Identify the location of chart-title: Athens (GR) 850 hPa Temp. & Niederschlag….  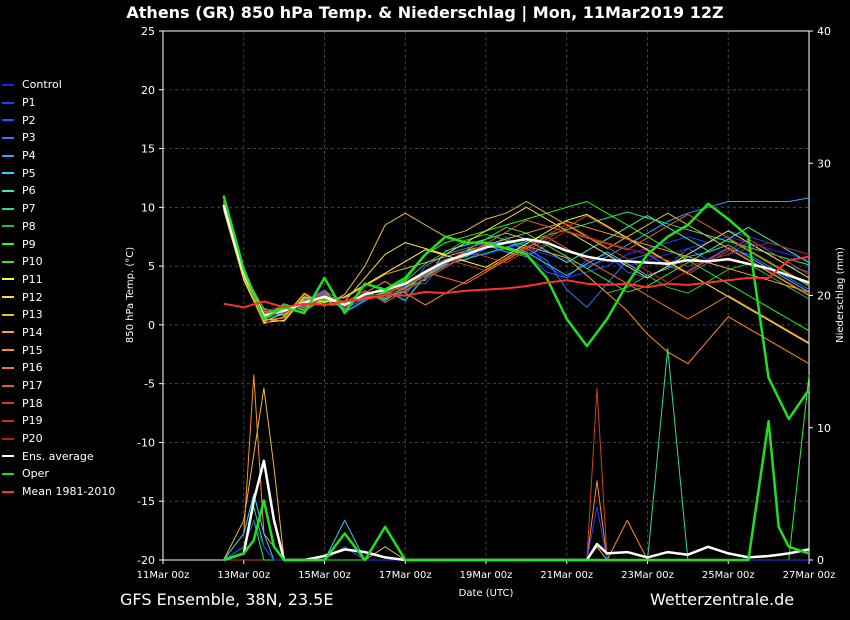
(425, 12).